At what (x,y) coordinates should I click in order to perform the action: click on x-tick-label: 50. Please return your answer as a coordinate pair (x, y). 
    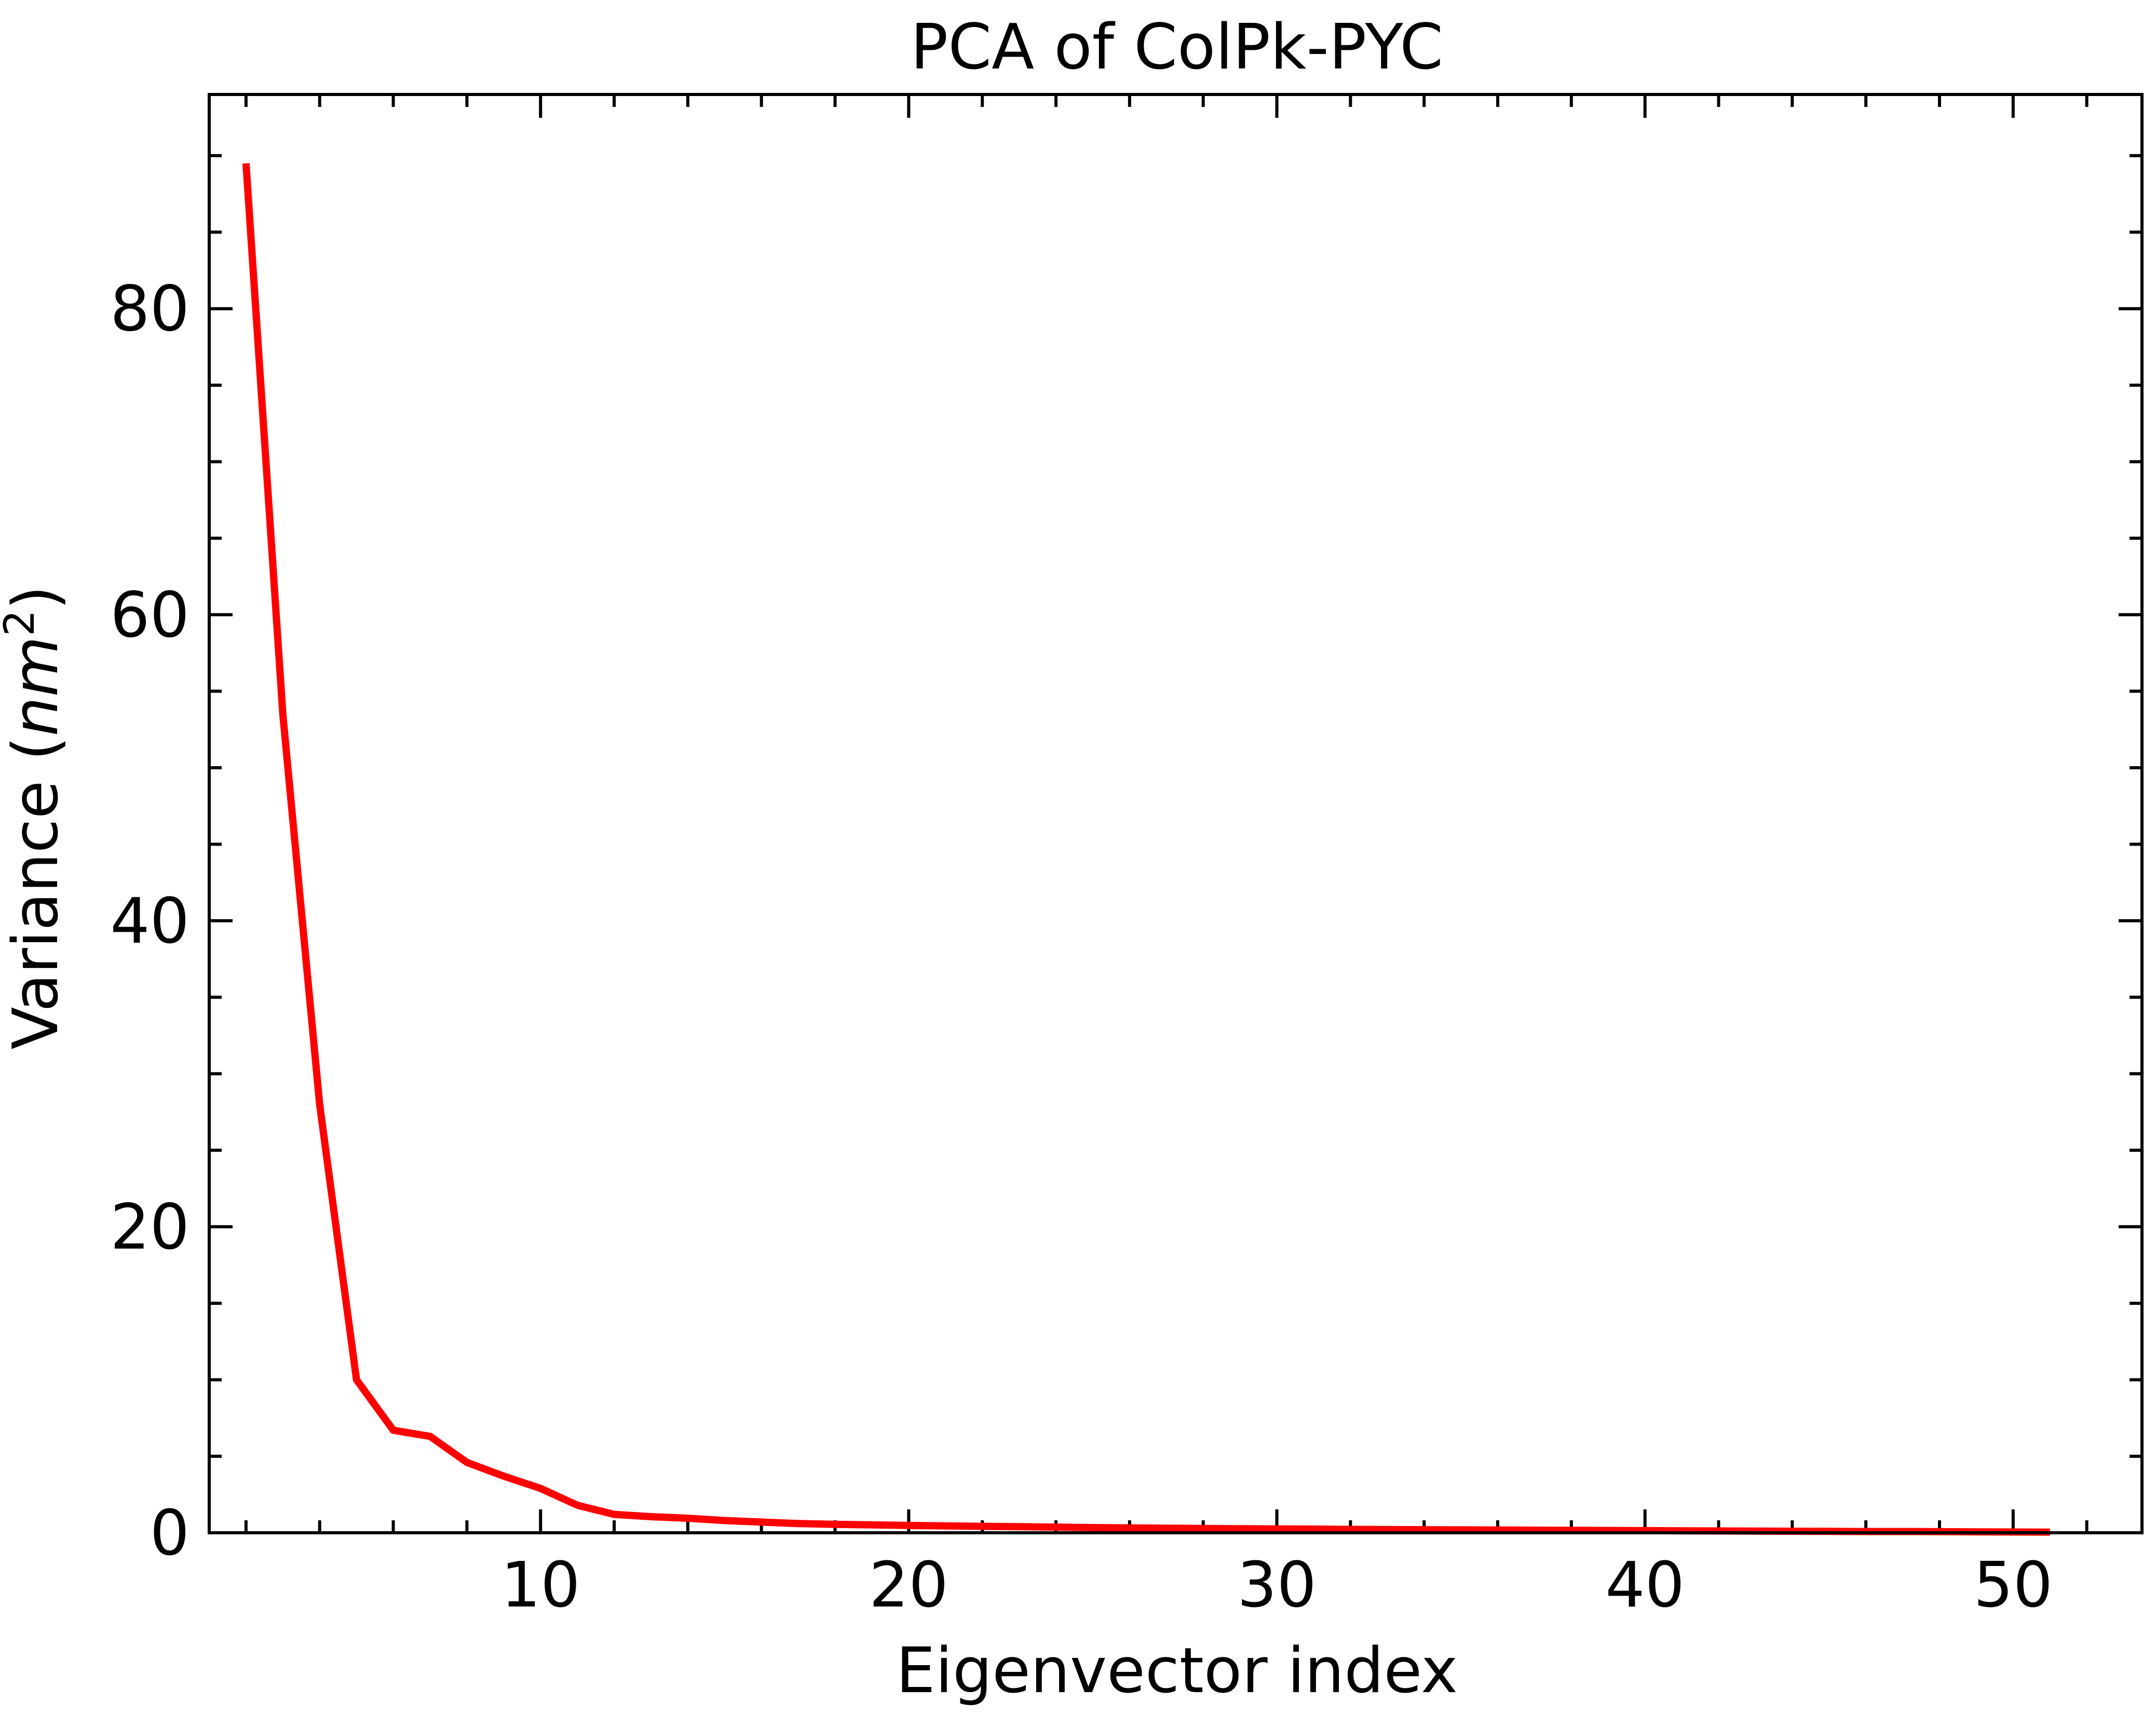
    Looking at the image, I should click on (2013, 1586).